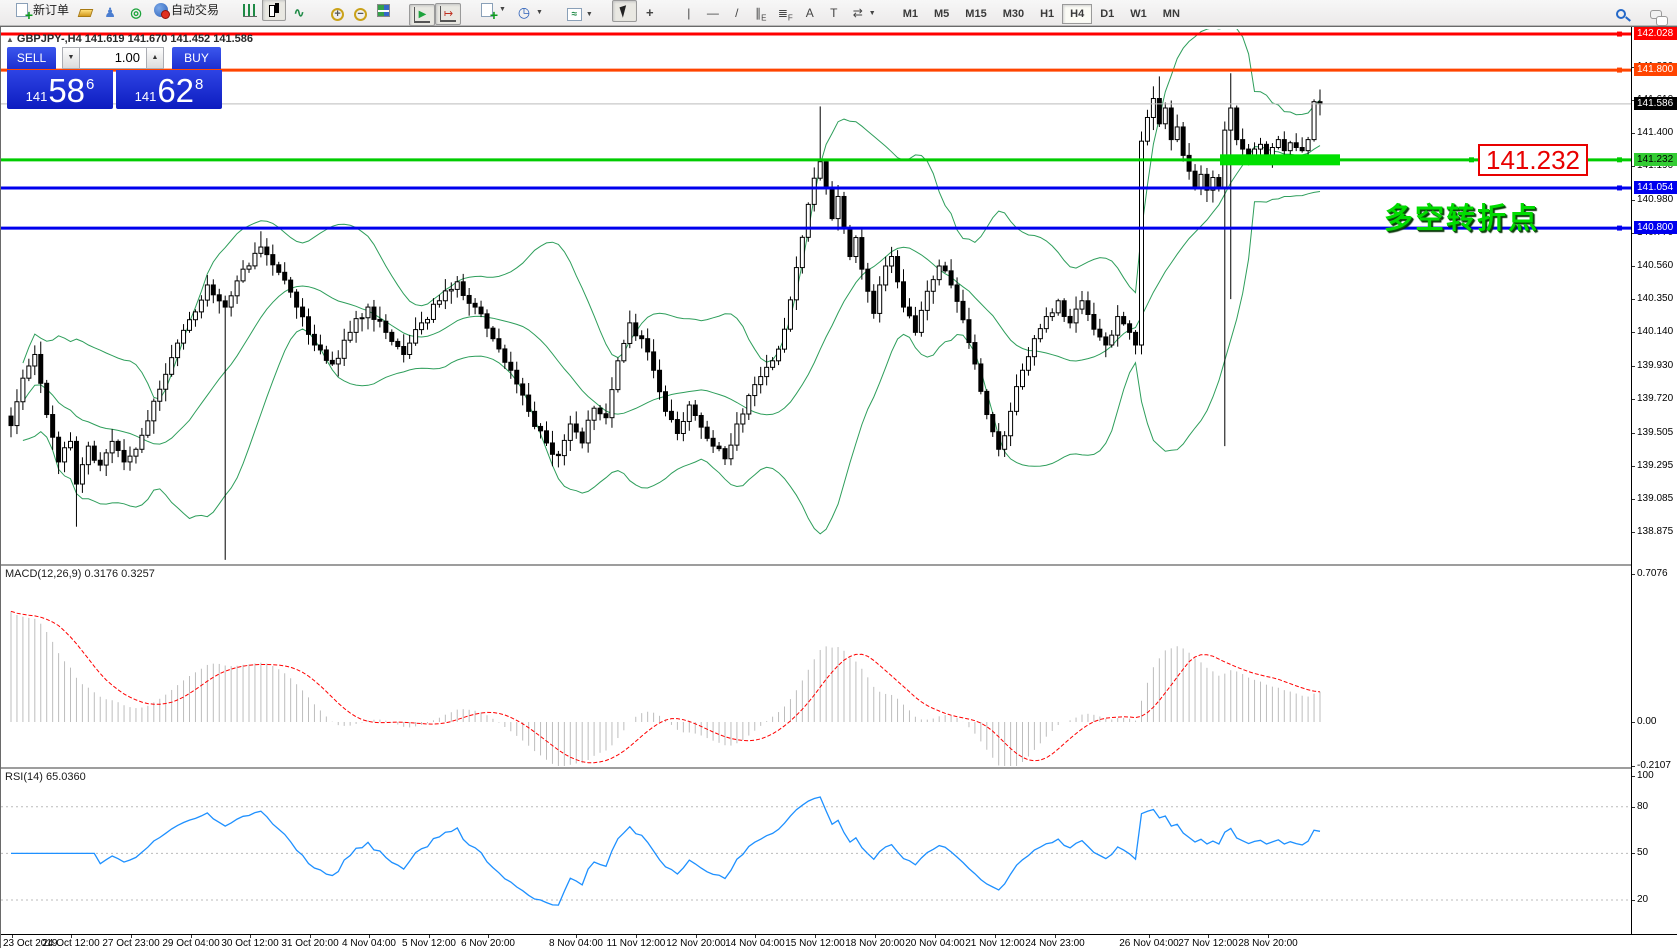 The height and width of the screenshot is (949, 1677). I want to click on timeframe-m15: M15, so click(976, 14).